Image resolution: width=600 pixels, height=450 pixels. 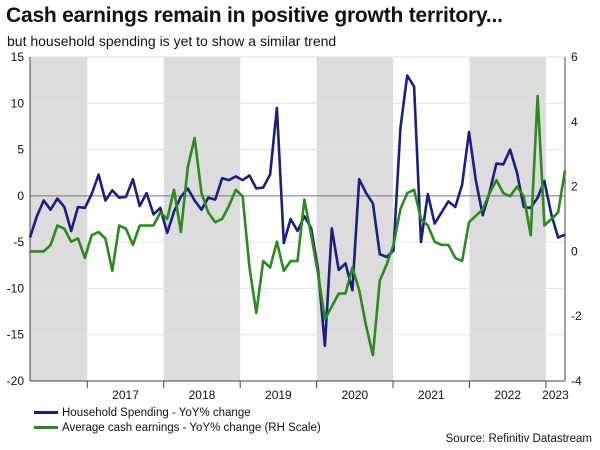 What do you see at coordinates (507, 395) in the screenshot?
I see `x-tick-label: 2022` at bounding box center [507, 395].